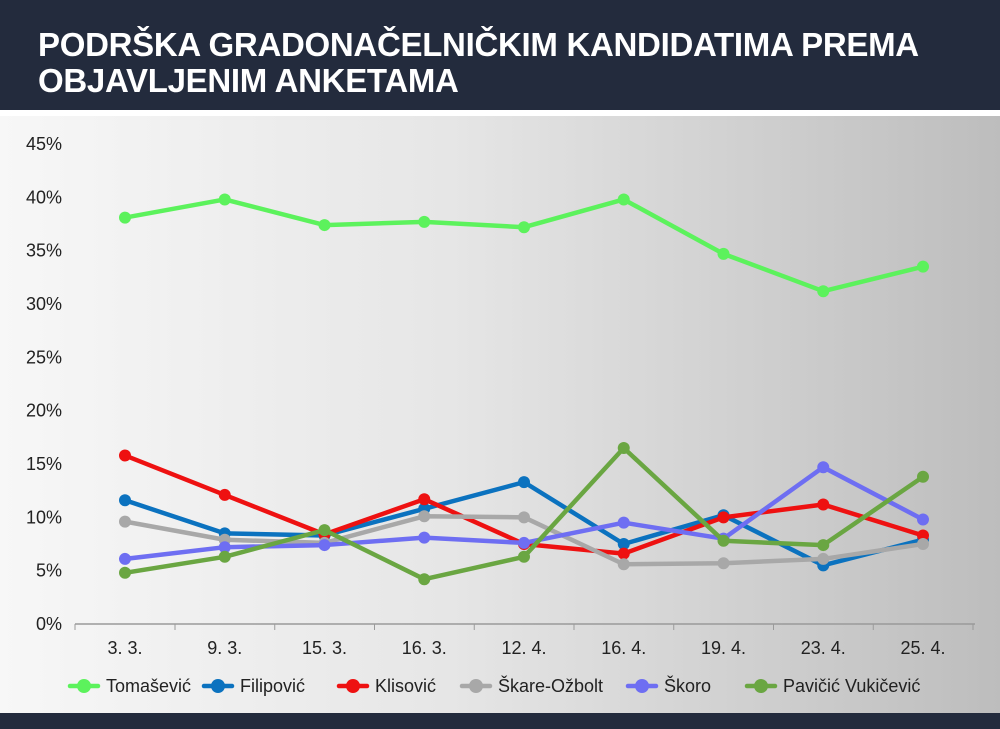 The width and height of the screenshot is (1000, 729). What do you see at coordinates (823, 648) in the screenshot?
I see `x-tick-label: 23. 4.` at bounding box center [823, 648].